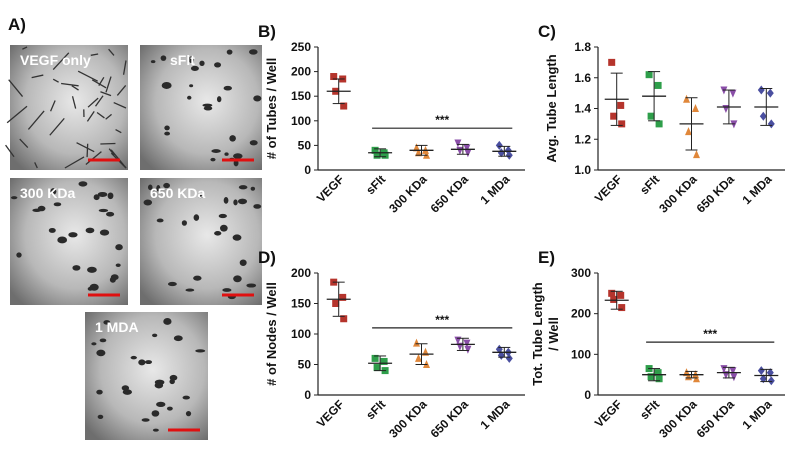 Image resolution: width=800 pixels, height=456 pixels. I want to click on image-label: 1 MDA, so click(117, 327).